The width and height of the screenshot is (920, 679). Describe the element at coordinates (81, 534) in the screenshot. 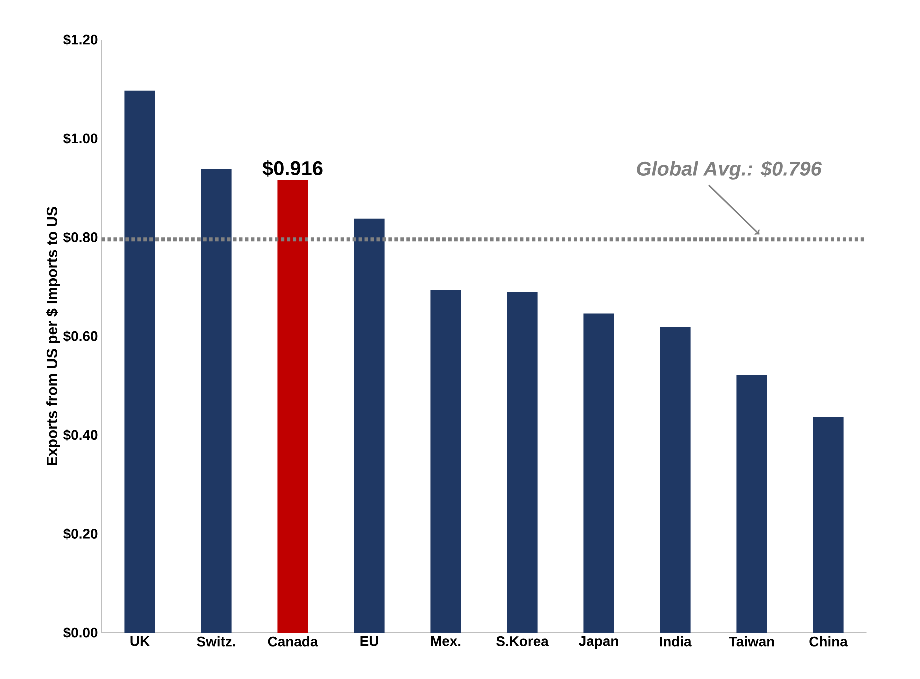

I see `y-tick-label: $0.20` at that location.